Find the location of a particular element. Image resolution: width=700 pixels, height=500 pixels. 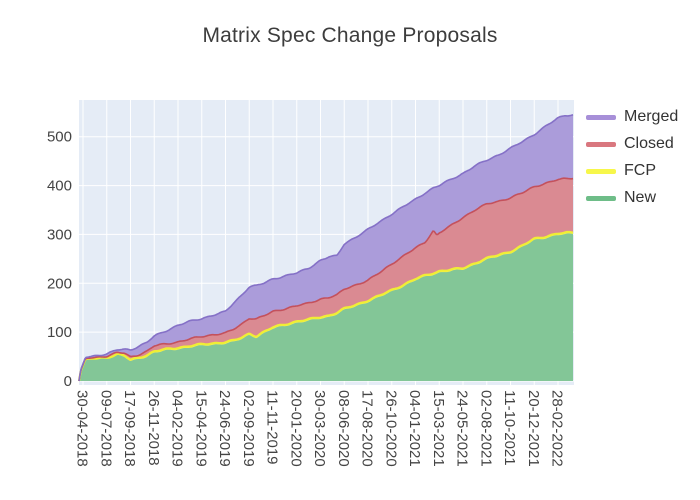

x-tick-label: 24-05-2021 is located at coordinates (462, 428).